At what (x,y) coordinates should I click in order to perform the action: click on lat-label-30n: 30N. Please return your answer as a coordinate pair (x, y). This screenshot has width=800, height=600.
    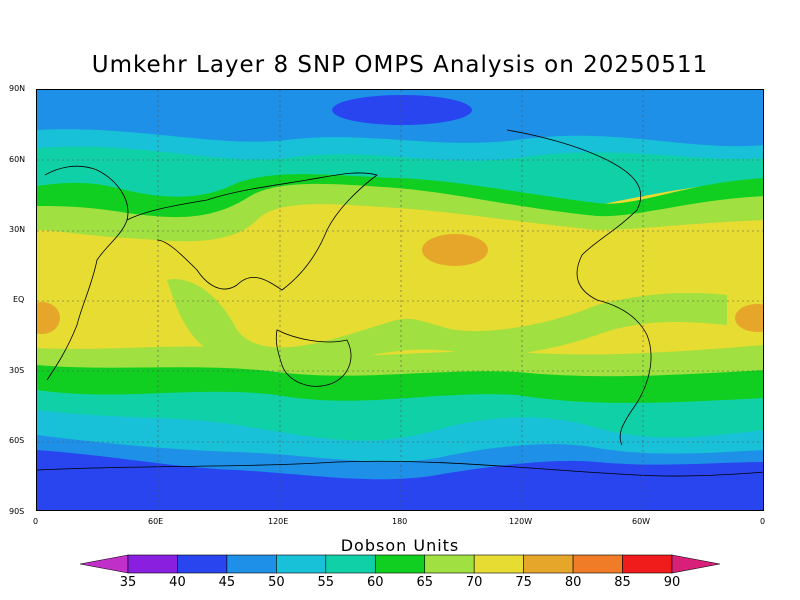
    Looking at the image, I should click on (17, 229).